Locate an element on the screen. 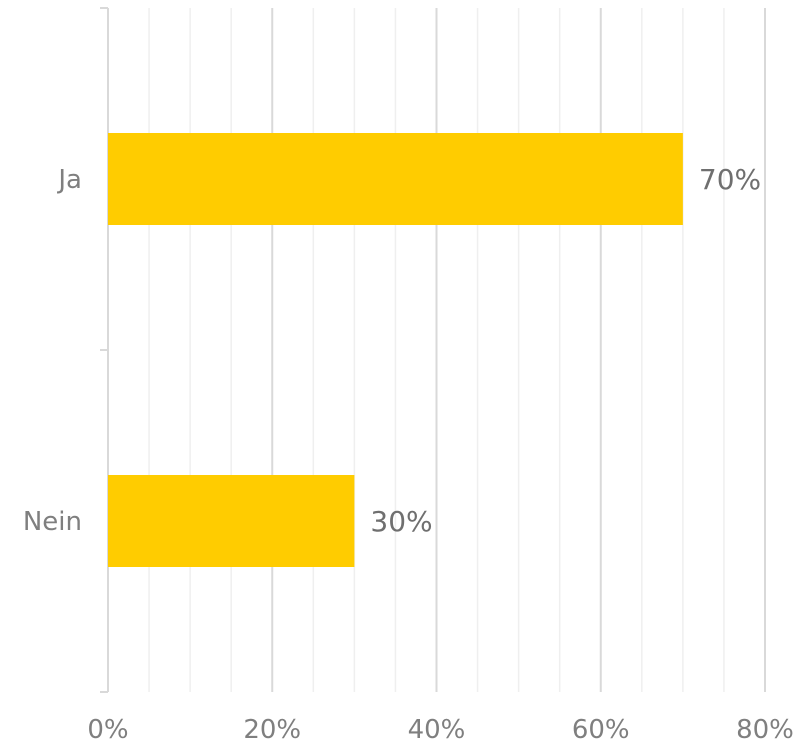 Image resolution: width=800 pixels, height=745 pixels. y-axis is located at coordinates (104, 350).